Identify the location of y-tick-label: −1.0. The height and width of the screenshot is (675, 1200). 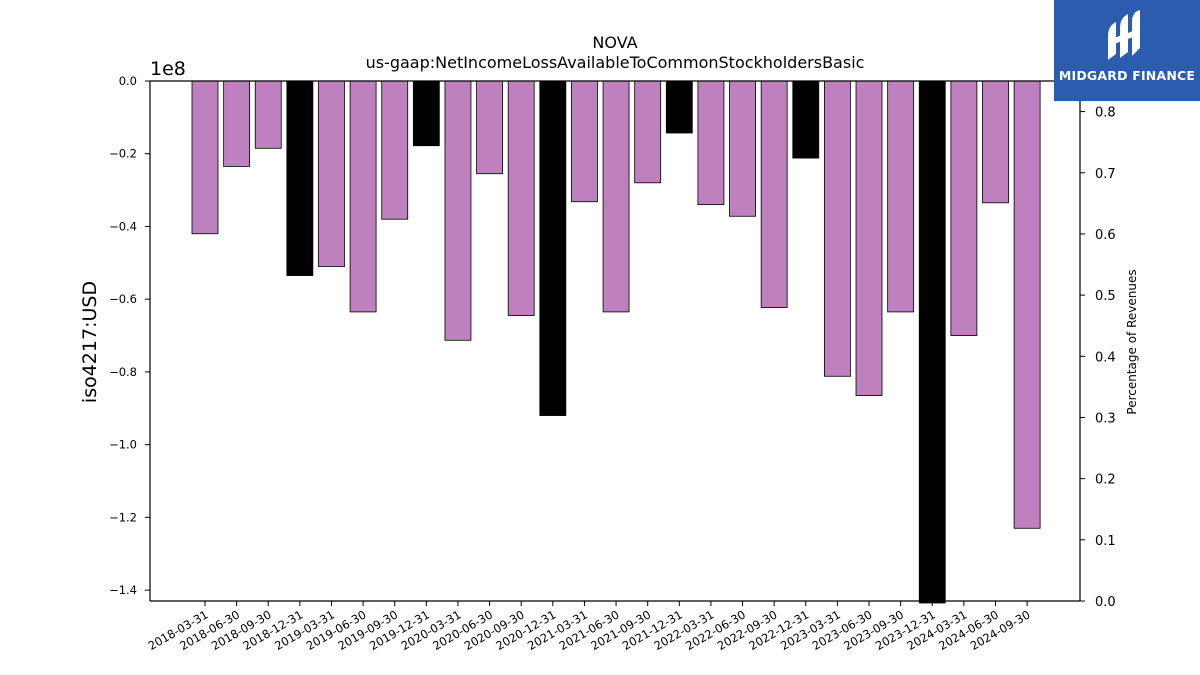
(123, 445).